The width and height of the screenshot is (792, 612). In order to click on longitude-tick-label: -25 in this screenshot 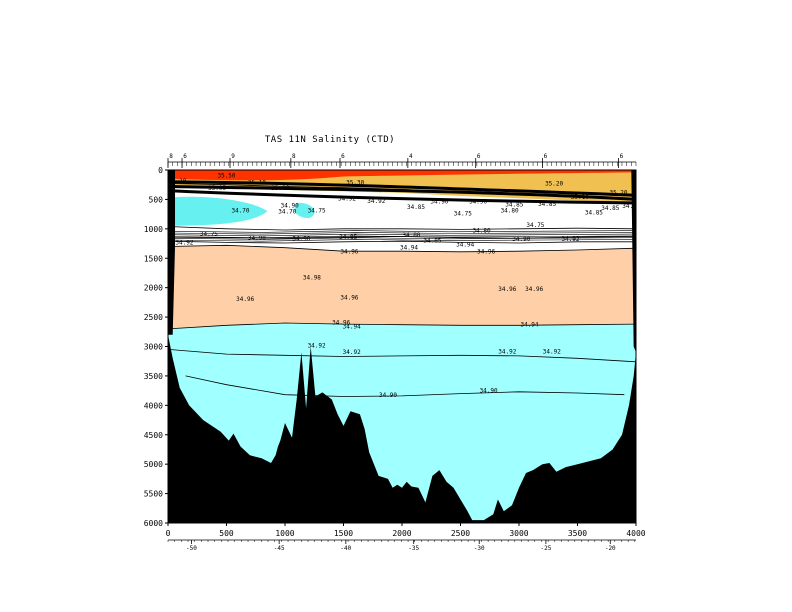, I will do `click(545, 548)`.